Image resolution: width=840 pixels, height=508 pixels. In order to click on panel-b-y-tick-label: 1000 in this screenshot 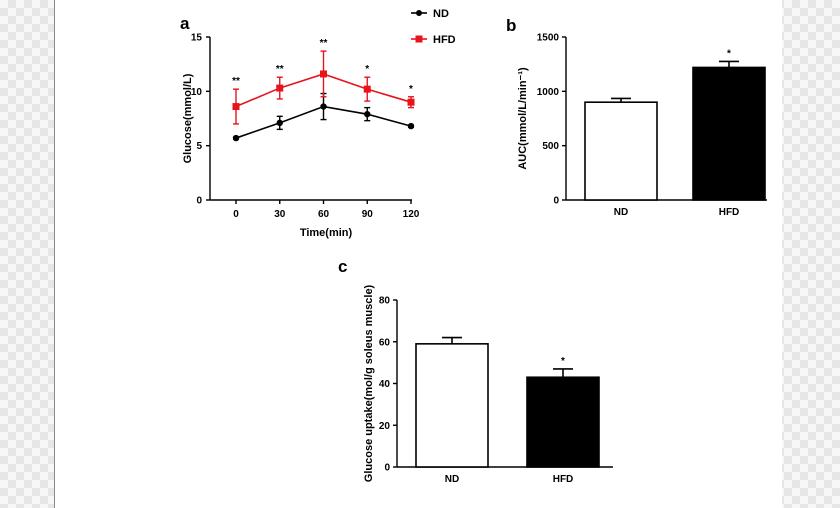, I will do `click(548, 92)`.